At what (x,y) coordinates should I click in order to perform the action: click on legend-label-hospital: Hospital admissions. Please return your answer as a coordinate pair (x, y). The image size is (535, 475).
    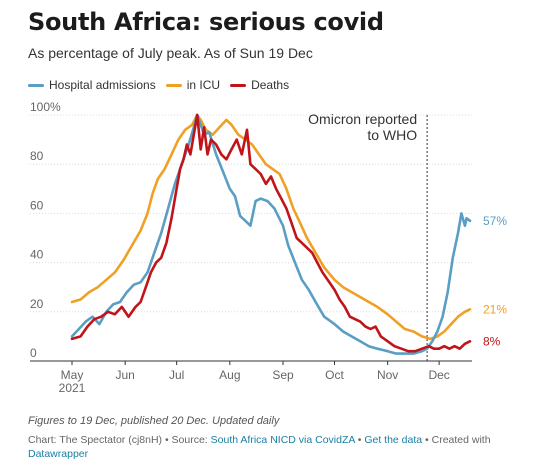
    Looking at the image, I should click on (102, 85).